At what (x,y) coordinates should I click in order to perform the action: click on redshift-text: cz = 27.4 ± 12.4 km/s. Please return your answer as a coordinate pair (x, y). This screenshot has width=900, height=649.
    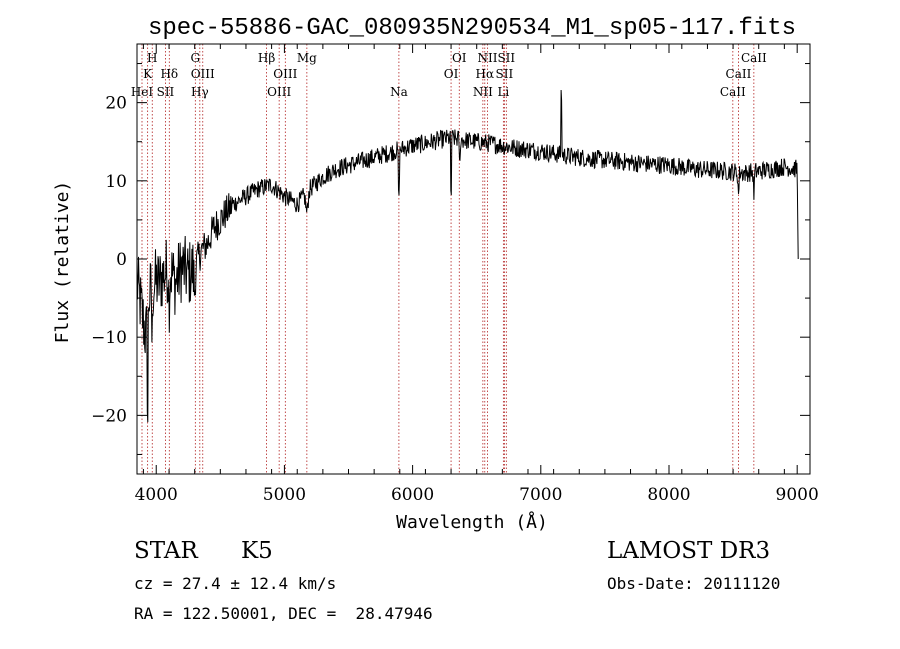
    Looking at the image, I should click on (235, 583).